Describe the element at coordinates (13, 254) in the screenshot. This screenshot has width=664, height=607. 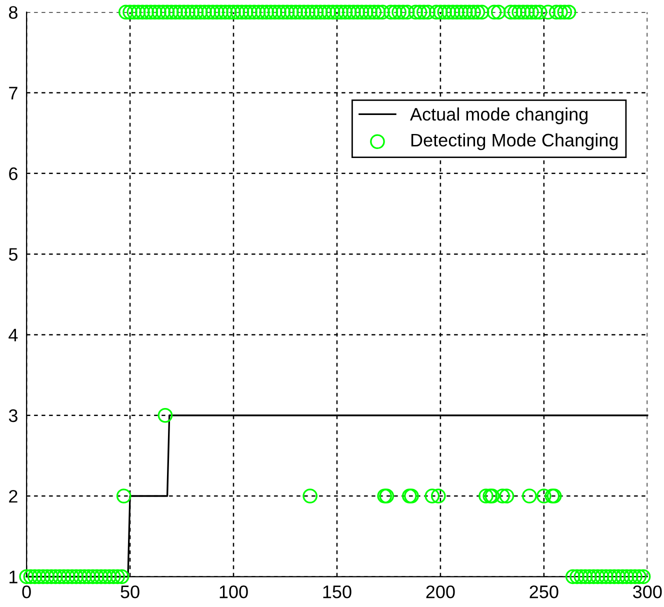
I see `y-tick-label: 5` at that location.